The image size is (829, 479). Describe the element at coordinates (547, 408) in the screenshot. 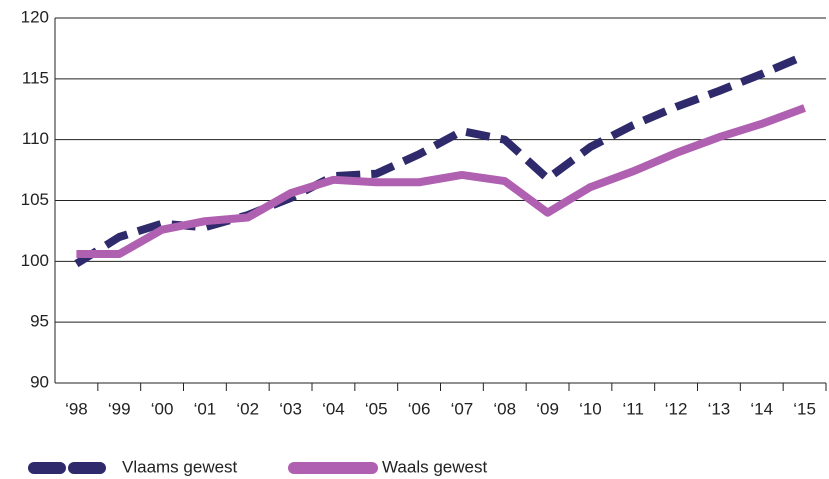

I see `x-tick-label: ‘09` at that location.